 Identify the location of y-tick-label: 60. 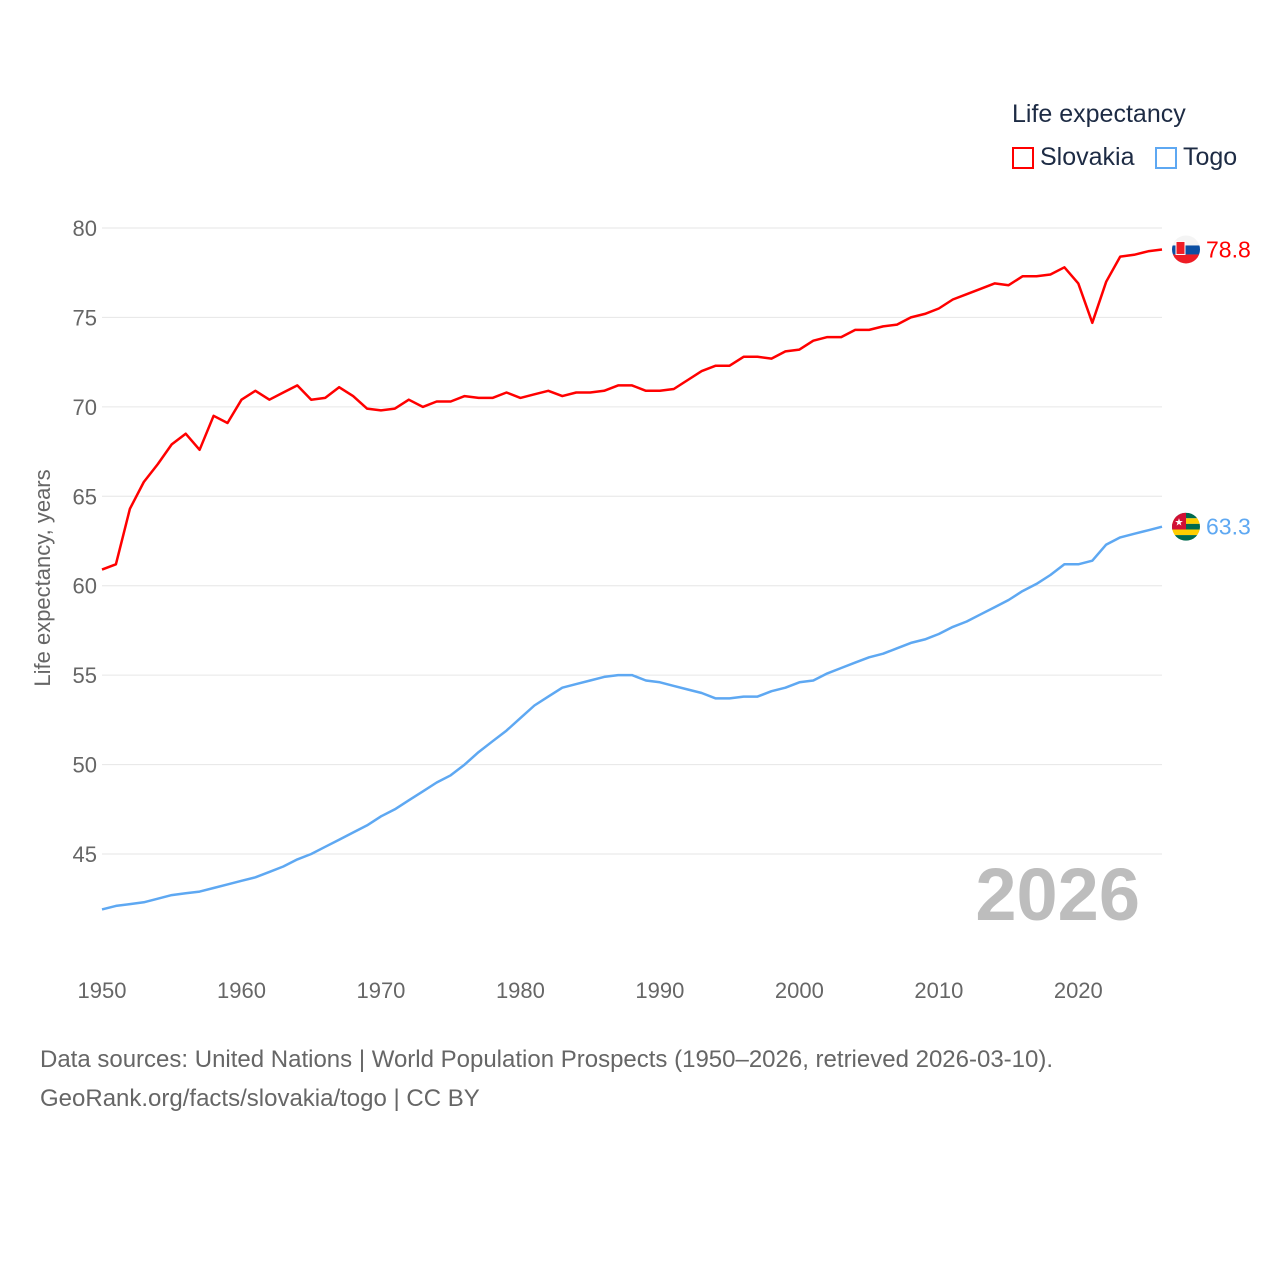
(85, 586).